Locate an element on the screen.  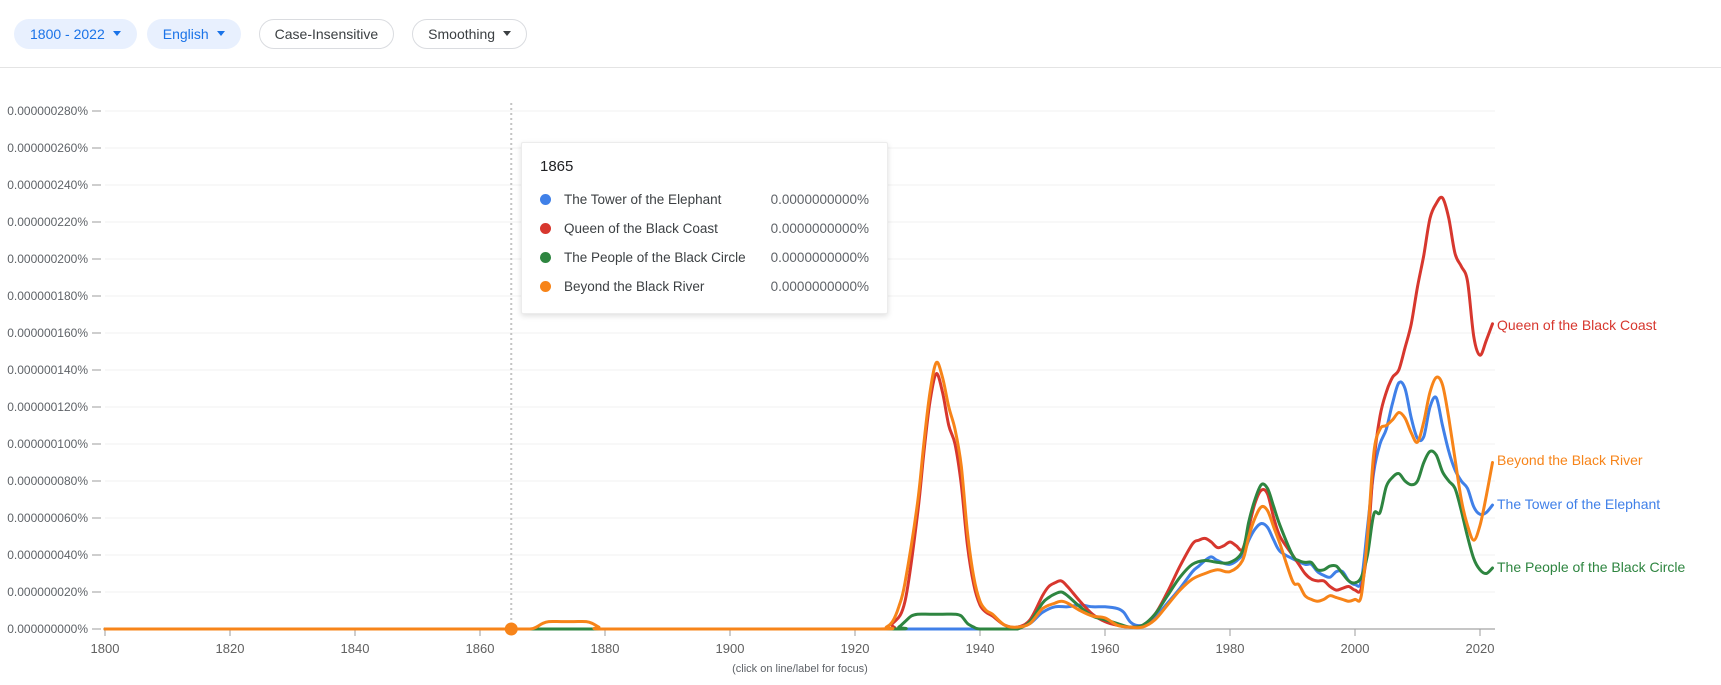
tooltip-row: Queen of the Black Coast 0.0000000000% is located at coordinates (703, 228).